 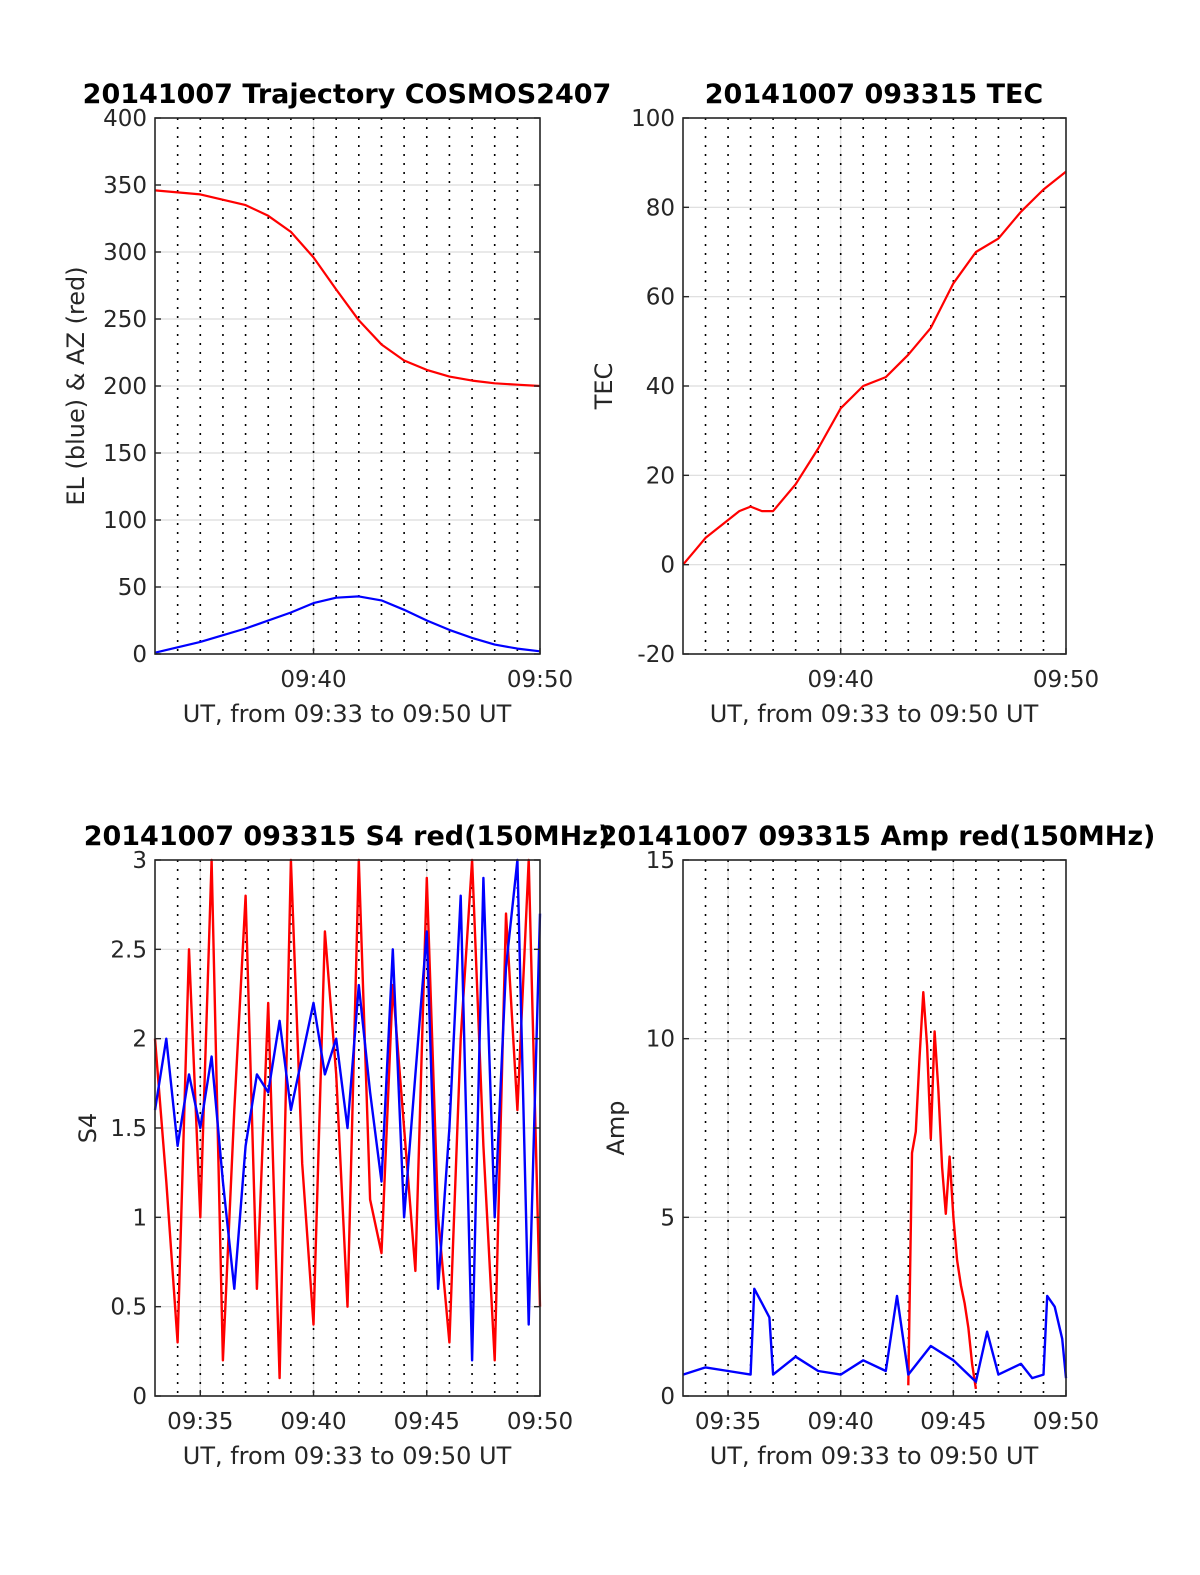 I want to click on plot-area: 0 0.5 1 1.5 2 2.5 3 09:35 09:40 09:45 09:50, so click(x=341, y=1141).